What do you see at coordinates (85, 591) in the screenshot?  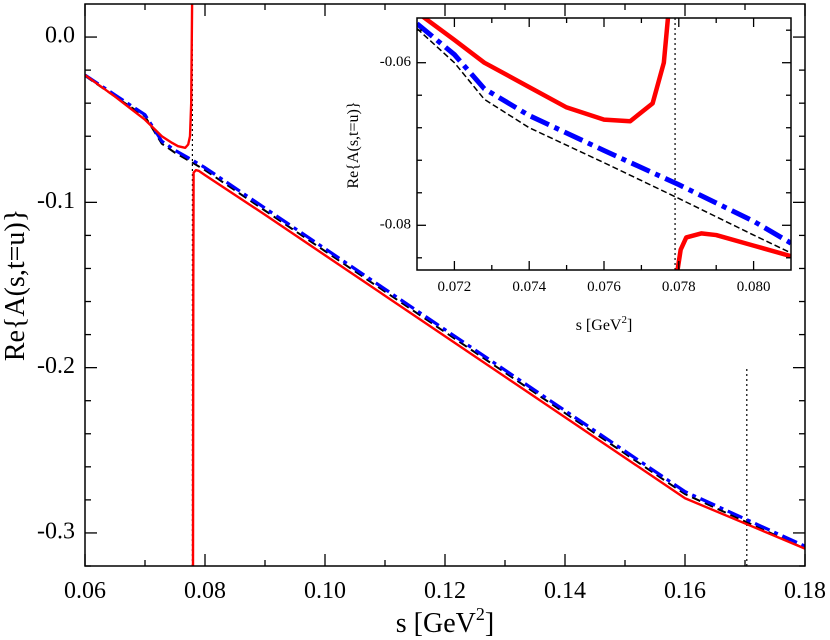 I see `main-x-tick-label: 0.06` at bounding box center [85, 591].